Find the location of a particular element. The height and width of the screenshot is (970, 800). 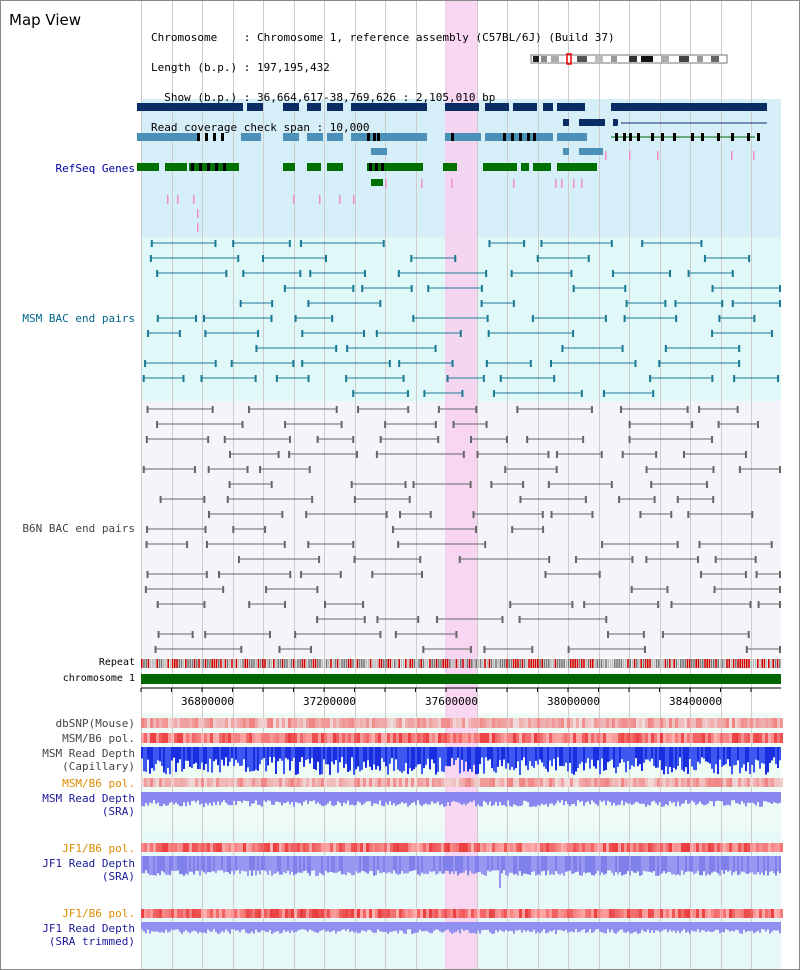

b6n-bac-label: B6N BAC end pairs is located at coordinates (78, 528).